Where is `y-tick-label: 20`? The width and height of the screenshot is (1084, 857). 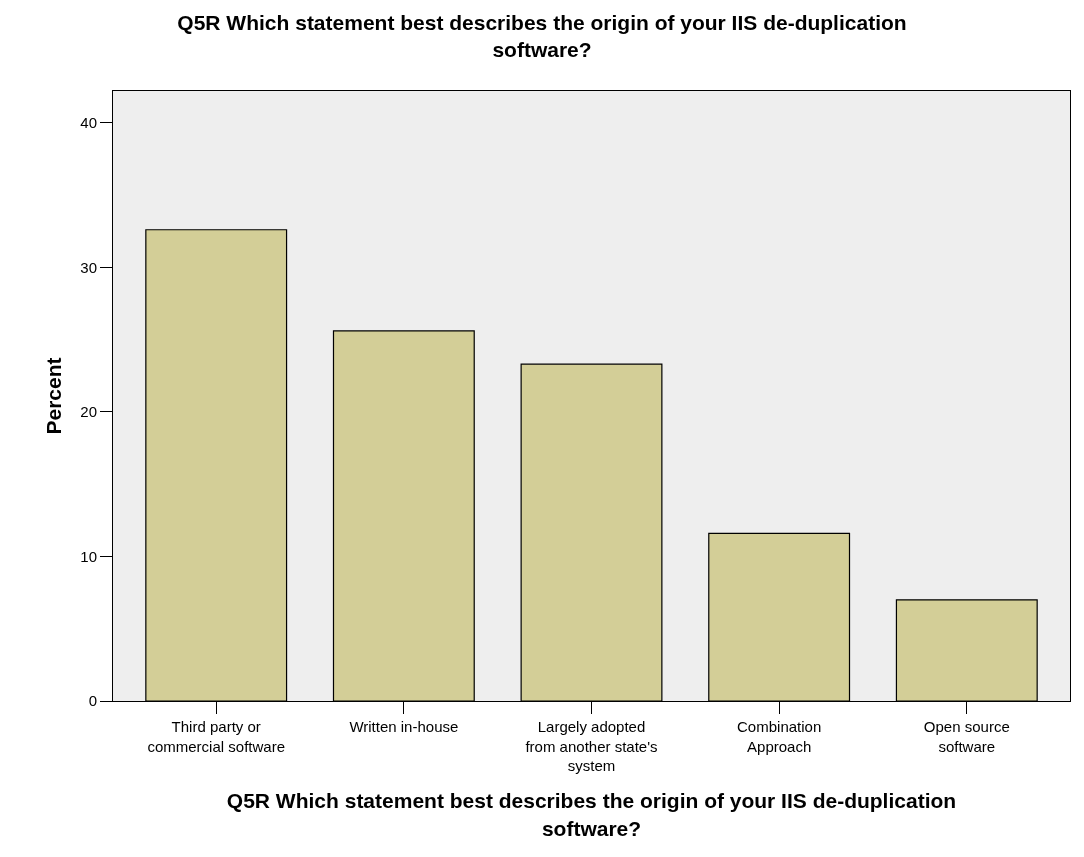 y-tick-label: 20 is located at coordinates (88, 412).